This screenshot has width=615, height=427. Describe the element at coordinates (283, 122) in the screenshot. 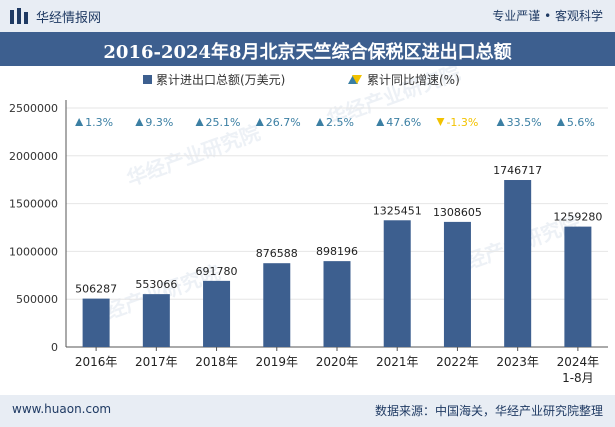

I see `growth-label: 26.7%` at that location.